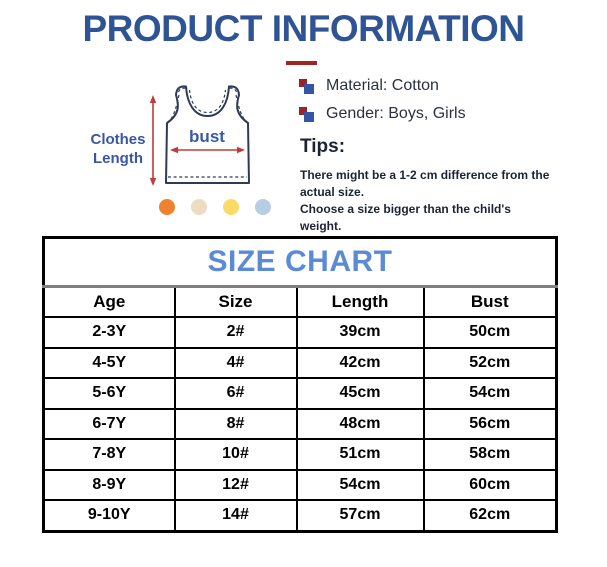 The height and width of the screenshot is (567, 607). I want to click on table-cell: 14#, so click(235, 515).